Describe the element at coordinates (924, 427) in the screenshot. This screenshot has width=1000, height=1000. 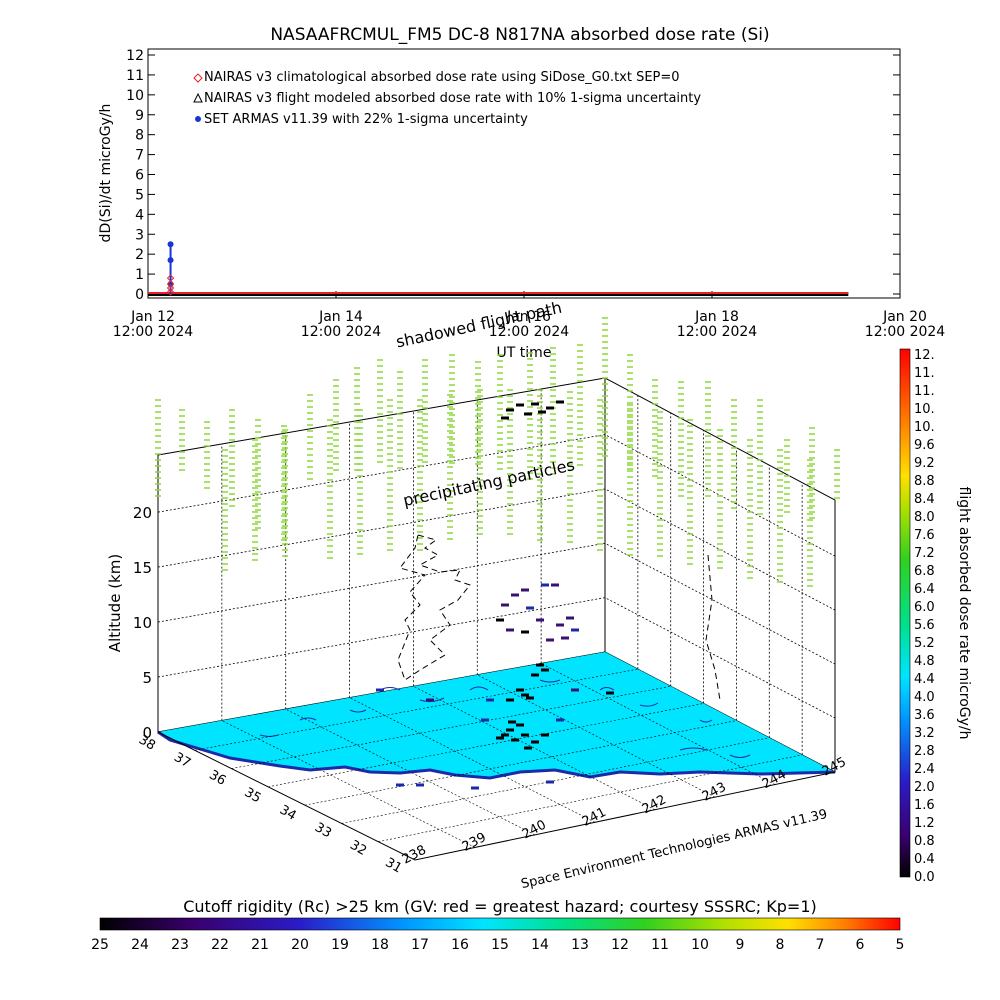
I see `dose-colorbar-tick-label: 10.` at that location.